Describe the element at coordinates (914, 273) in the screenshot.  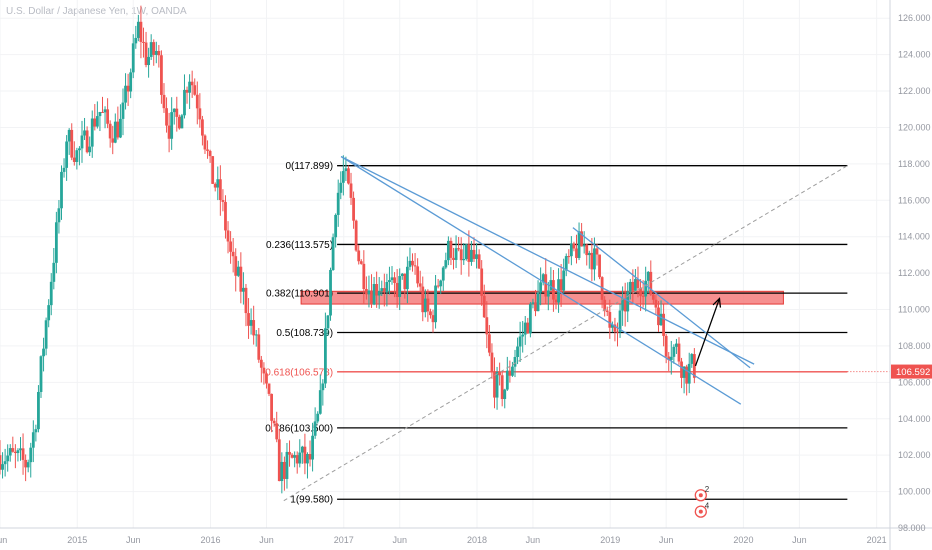
I see `y-tick-label: 112.000` at that location.